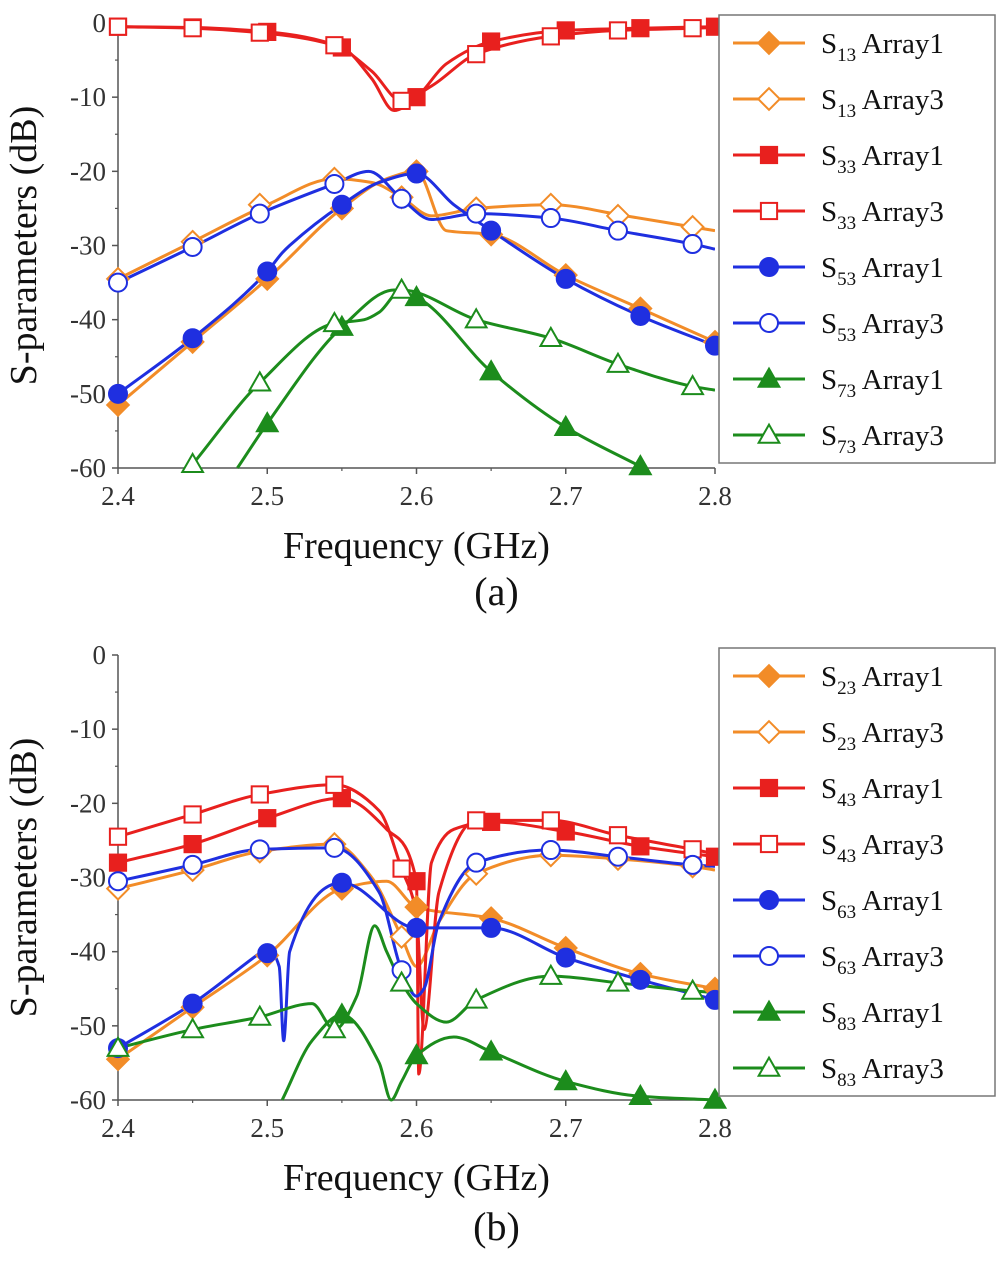 This screenshot has height=1263, width=1000. What do you see at coordinates (882, 848) in the screenshot?
I see `legend-label: S43 Array3` at bounding box center [882, 848].